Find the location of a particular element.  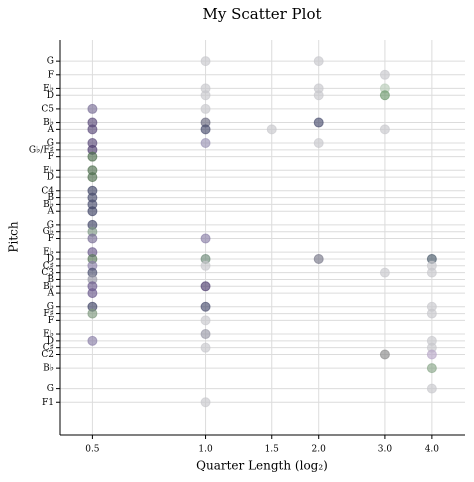

x-tick-label: 4.0 is located at coordinates (432, 450).